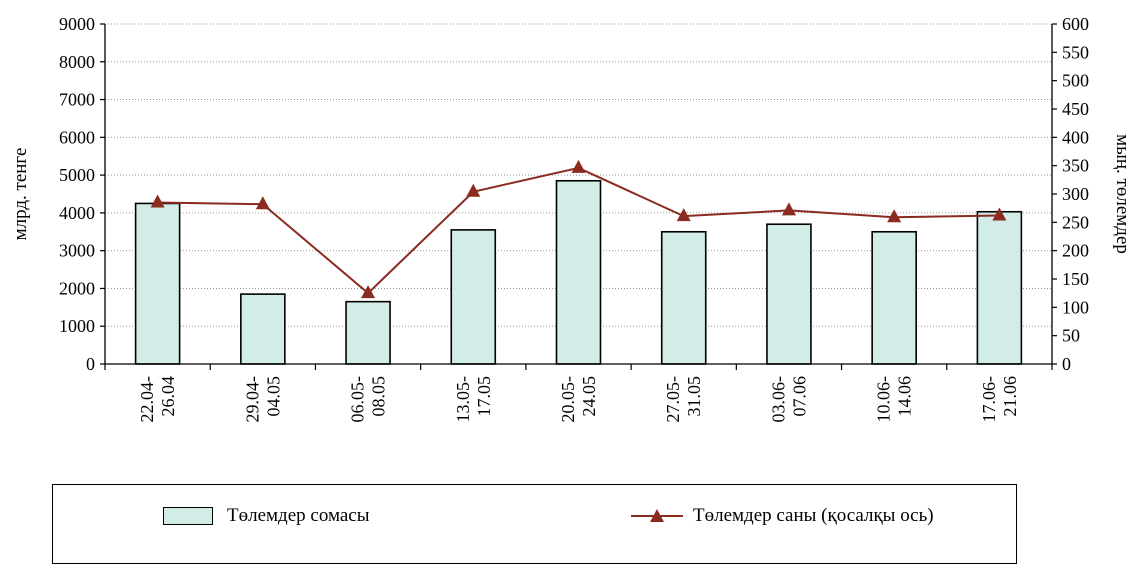 The width and height of the screenshot is (1133, 564). What do you see at coordinates (1010, 396) in the screenshot?
I see `x-tick-label: 21.06` at bounding box center [1010, 396].